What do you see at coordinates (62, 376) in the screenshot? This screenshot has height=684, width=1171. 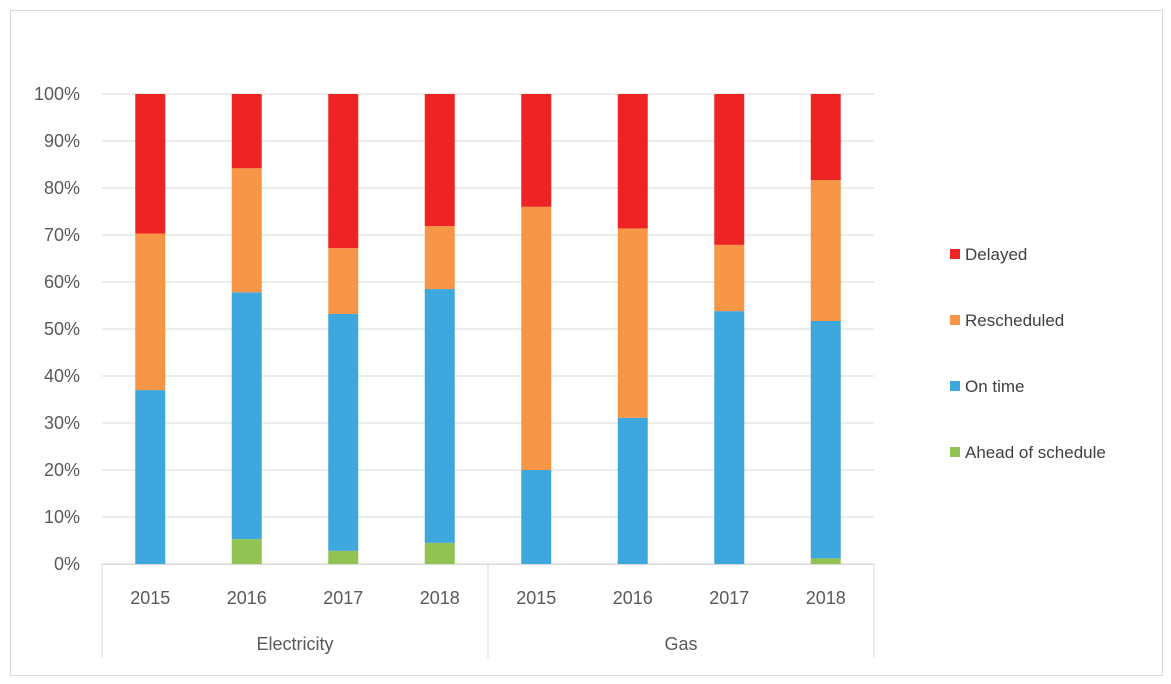 I see `y-tick-label: 40%` at bounding box center [62, 376].